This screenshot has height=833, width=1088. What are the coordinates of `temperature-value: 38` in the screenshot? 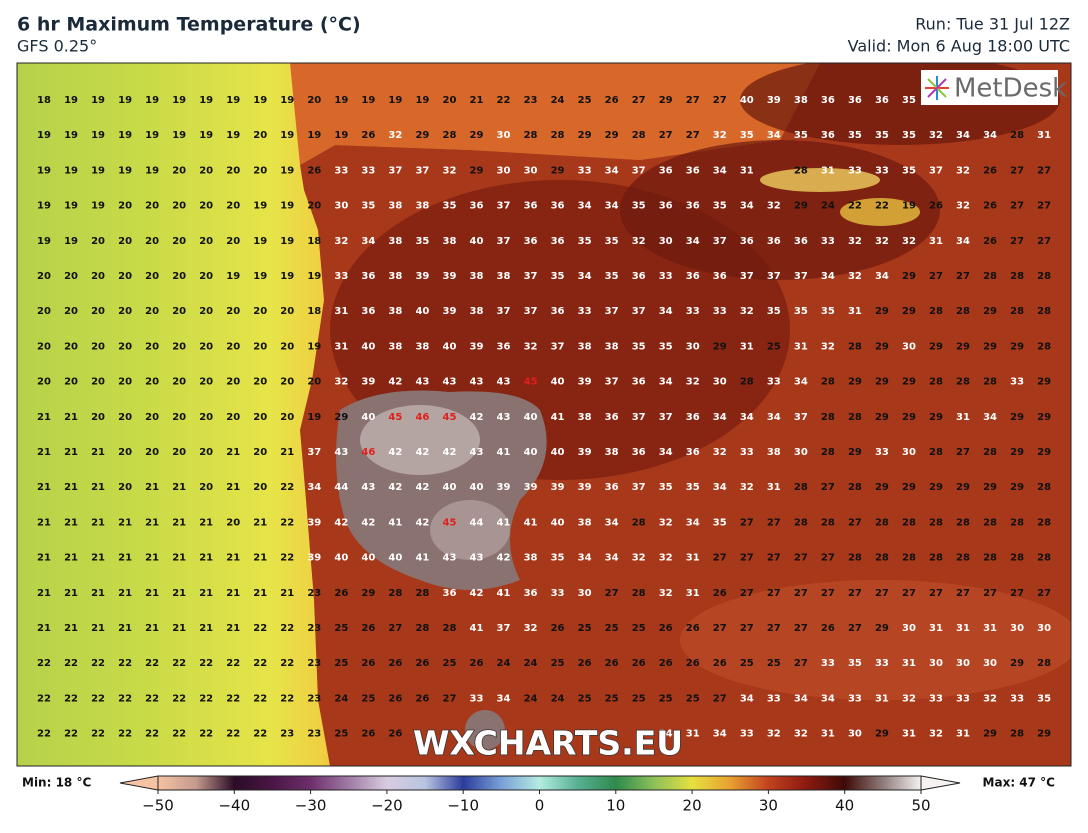 It's located at (612, 346).